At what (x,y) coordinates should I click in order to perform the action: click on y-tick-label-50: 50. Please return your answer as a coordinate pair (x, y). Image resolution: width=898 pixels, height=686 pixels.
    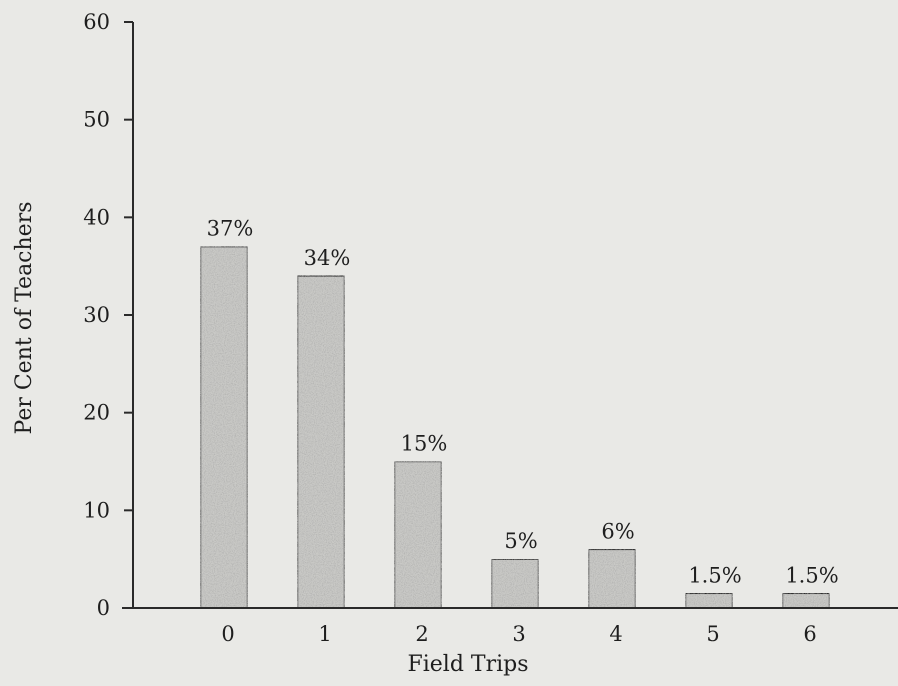
    Looking at the image, I should click on (96, 120).